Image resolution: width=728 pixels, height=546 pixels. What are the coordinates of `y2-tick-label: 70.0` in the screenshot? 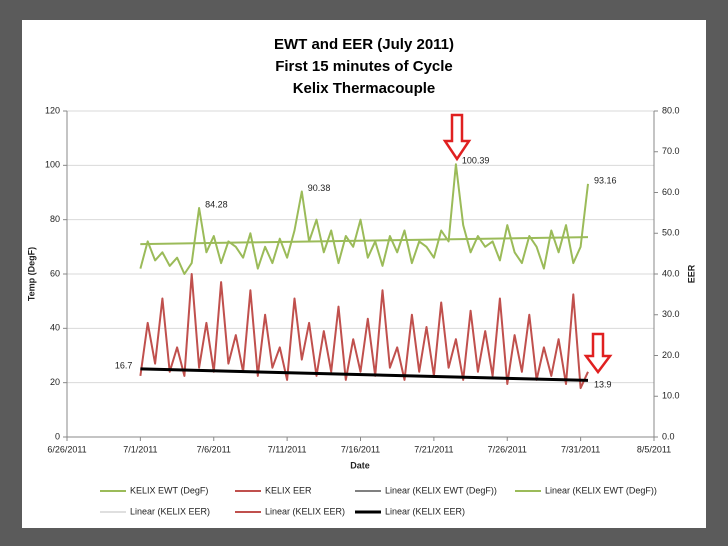 It's located at (671, 151).